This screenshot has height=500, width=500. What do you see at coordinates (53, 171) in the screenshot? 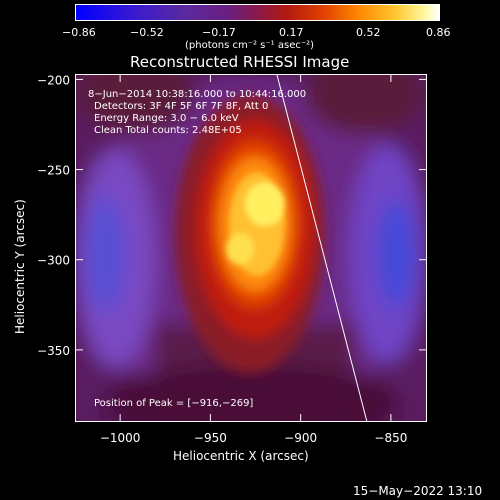
I see `y-tick-label: −250` at bounding box center [53, 171].